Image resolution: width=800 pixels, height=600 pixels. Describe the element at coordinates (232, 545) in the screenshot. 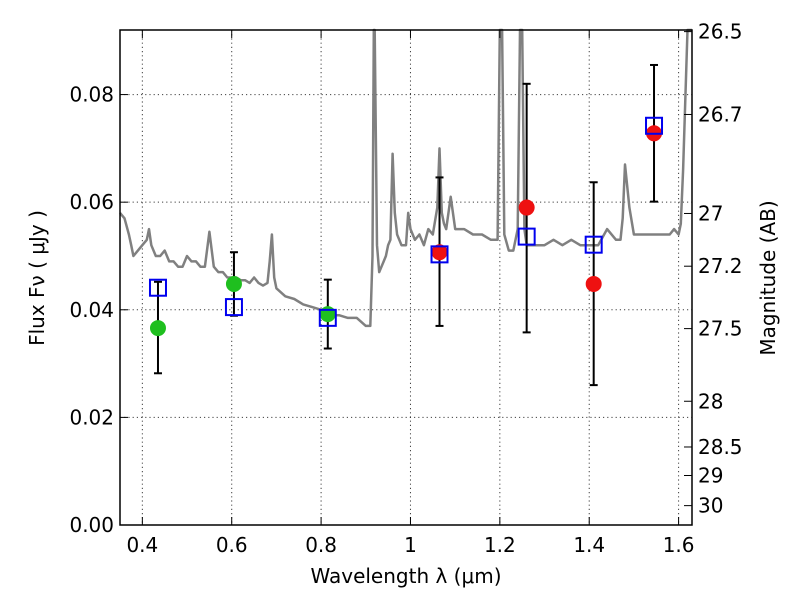

I see `x-tick-label: 0.6` at that location.